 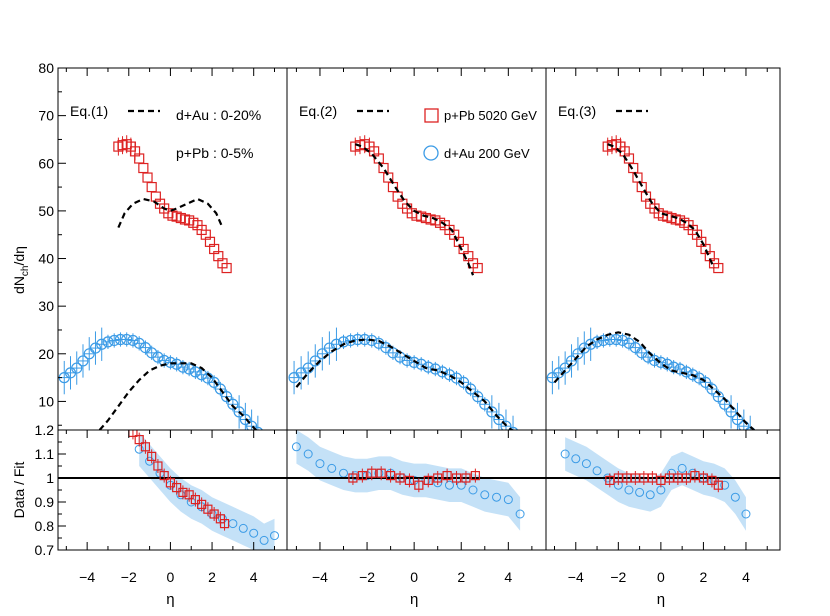 What do you see at coordinates (50, 478) in the screenshot?
I see `y-tick-label-bottom: 1` at bounding box center [50, 478].